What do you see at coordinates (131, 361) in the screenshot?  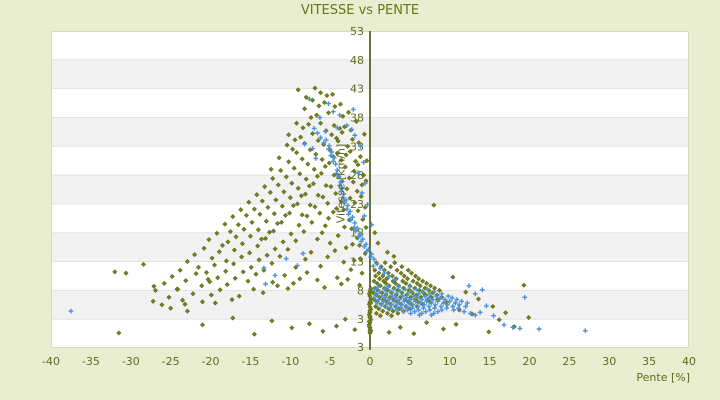 I see `x-tick-label: -30` at bounding box center [131, 361].